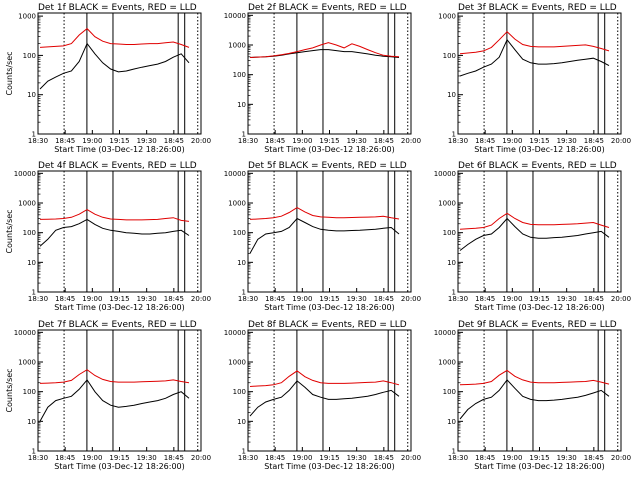 Image resolution: width=640 pixels, height=480 pixels. What do you see at coordinates (537, 325) in the screenshot?
I see `panel-title: Det 9f BLACK = Events, RED = LLD` at bounding box center [537, 325].